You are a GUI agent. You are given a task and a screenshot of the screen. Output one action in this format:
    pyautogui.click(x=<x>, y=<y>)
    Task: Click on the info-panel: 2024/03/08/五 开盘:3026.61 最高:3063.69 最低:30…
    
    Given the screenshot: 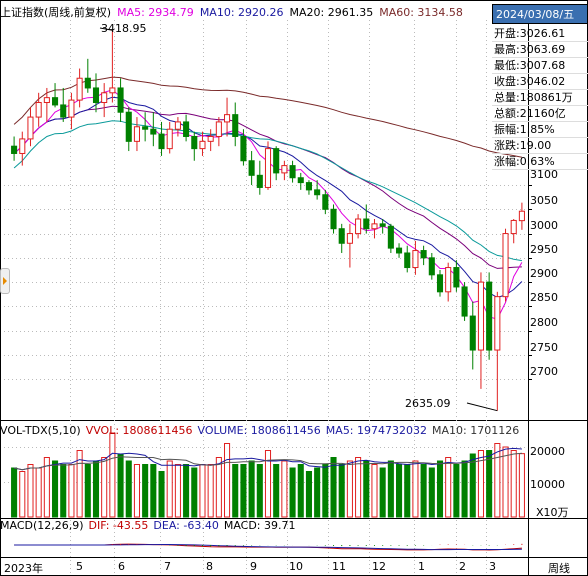 What is the action you would take?
    pyautogui.click(x=540, y=87)
    